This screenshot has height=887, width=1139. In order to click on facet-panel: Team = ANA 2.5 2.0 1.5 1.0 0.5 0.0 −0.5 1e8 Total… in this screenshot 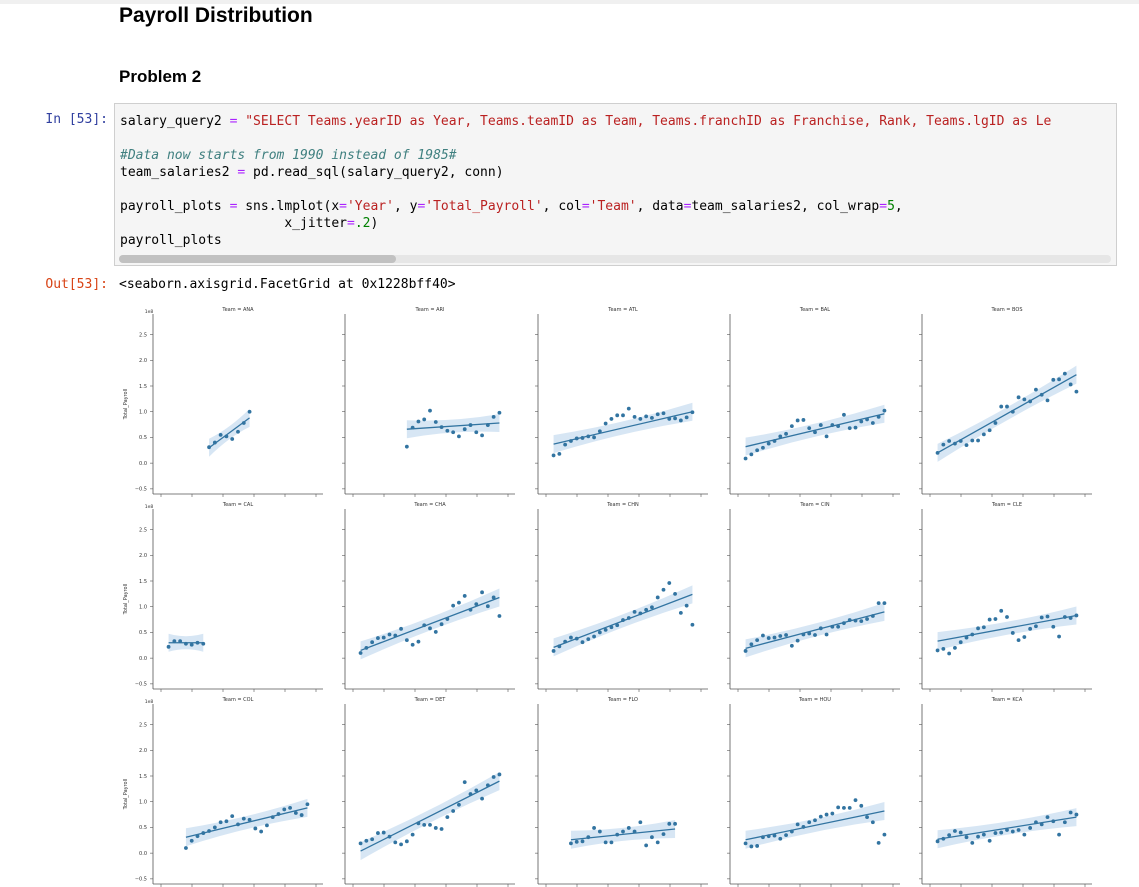, I will do `click(223, 402)`.